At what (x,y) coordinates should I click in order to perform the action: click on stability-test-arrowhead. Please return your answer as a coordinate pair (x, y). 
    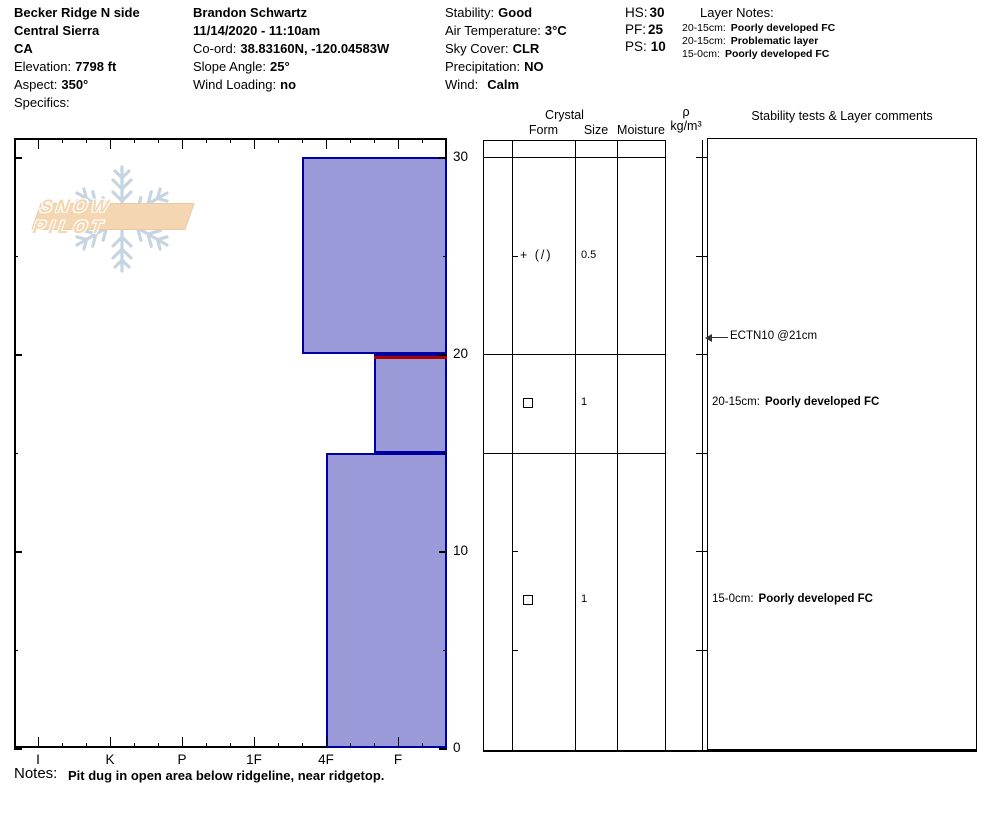
    Looking at the image, I should click on (708, 338).